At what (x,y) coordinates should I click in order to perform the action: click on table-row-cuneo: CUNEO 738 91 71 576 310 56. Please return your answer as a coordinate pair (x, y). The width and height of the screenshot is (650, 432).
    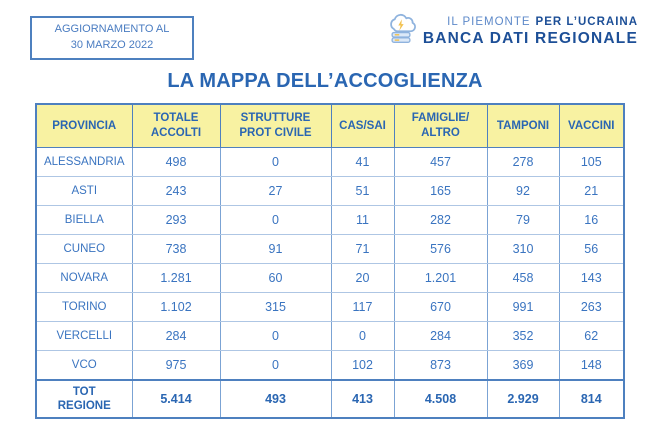
    Looking at the image, I should click on (330, 249).